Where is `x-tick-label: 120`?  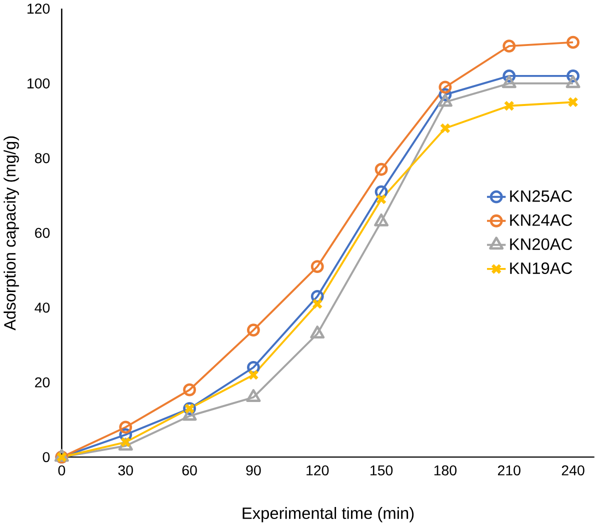 x-tick-label: 120 is located at coordinates (317, 470).